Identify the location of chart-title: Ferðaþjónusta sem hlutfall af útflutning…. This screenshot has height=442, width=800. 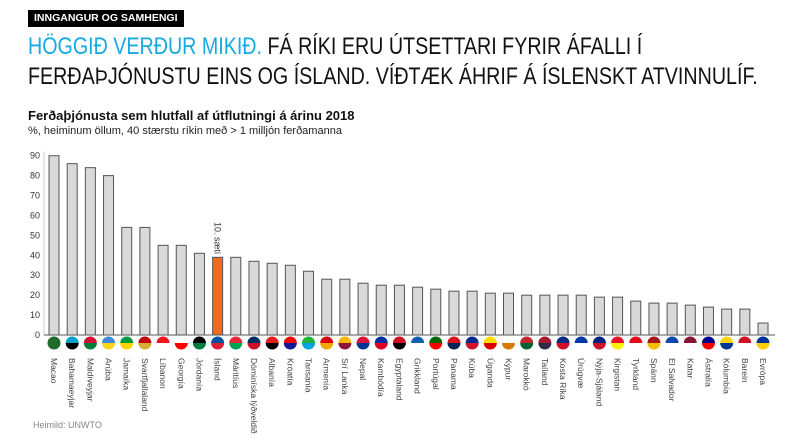
(191, 115).